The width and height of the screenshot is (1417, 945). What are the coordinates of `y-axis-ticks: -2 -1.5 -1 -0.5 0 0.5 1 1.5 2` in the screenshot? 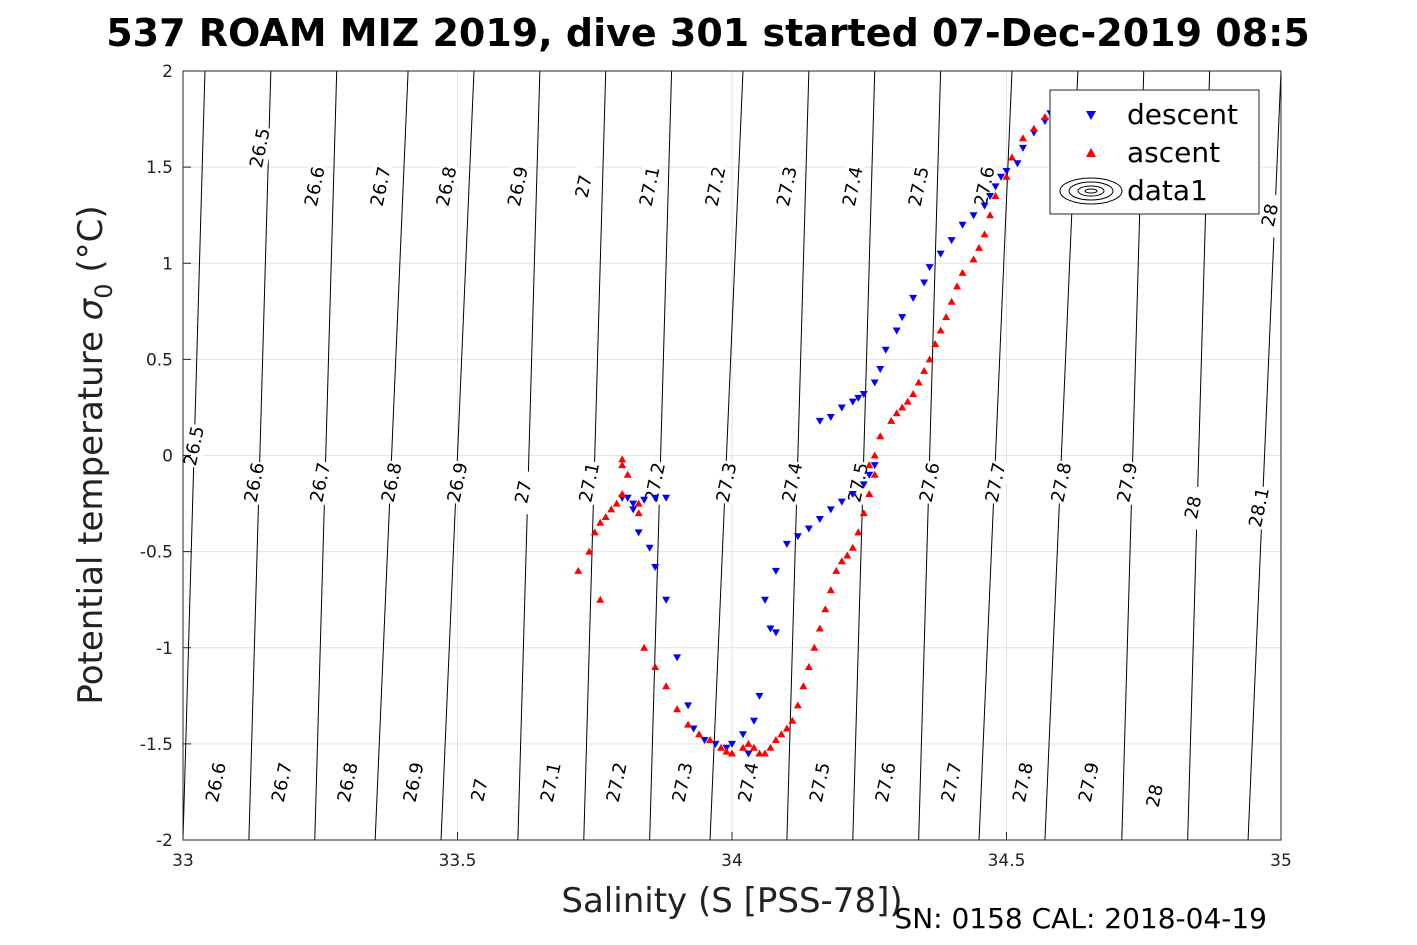 It's located at (165, 456).